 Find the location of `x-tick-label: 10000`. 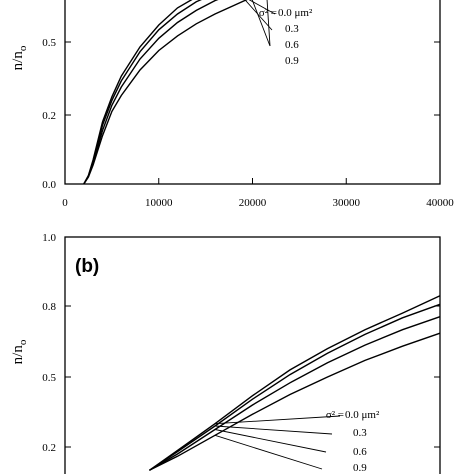

x-tick-label: 10000 is located at coordinates (159, 203).